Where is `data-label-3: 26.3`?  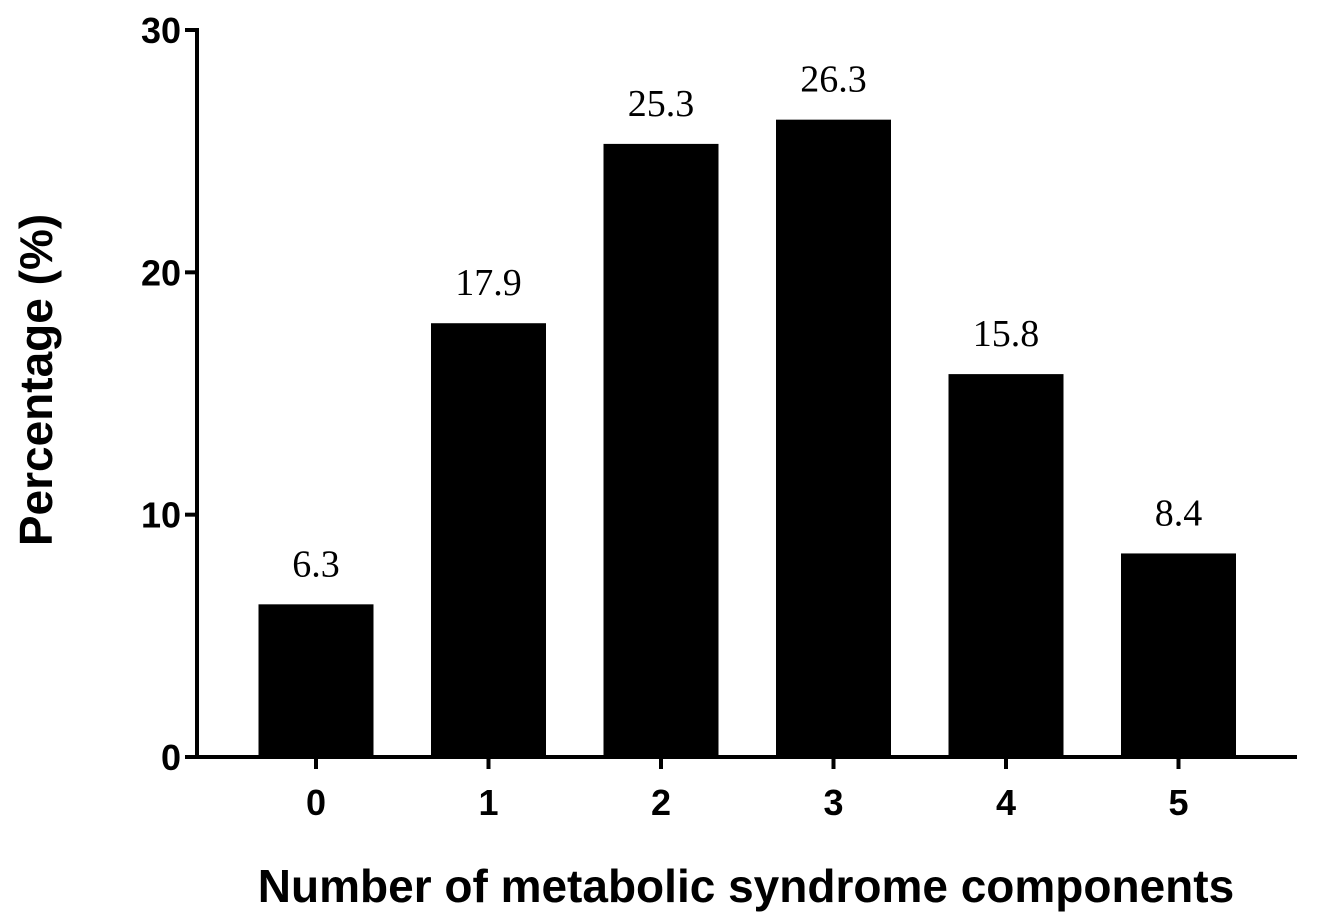
data-label-3: 26.3 is located at coordinates (833, 80).